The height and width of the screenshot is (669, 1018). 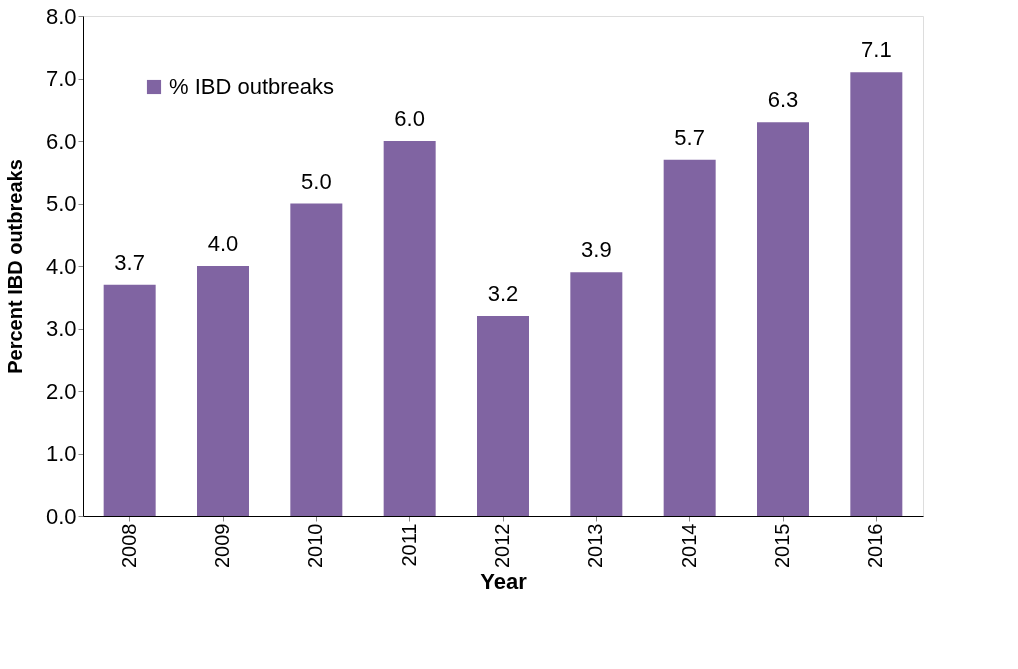 I want to click on x-tick-label: 2009, so click(x=222, y=545).